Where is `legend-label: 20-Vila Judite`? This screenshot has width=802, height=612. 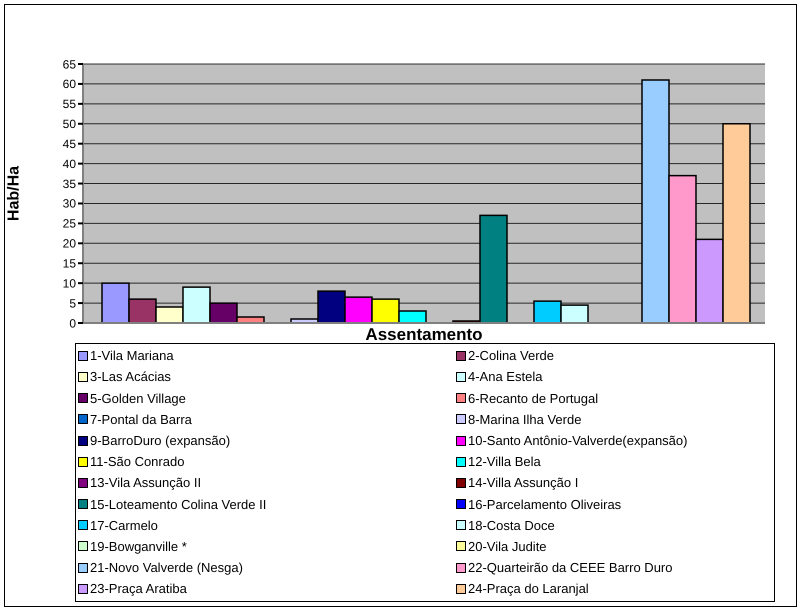 legend-label: 20-Vila Judite is located at coordinates (507, 546).